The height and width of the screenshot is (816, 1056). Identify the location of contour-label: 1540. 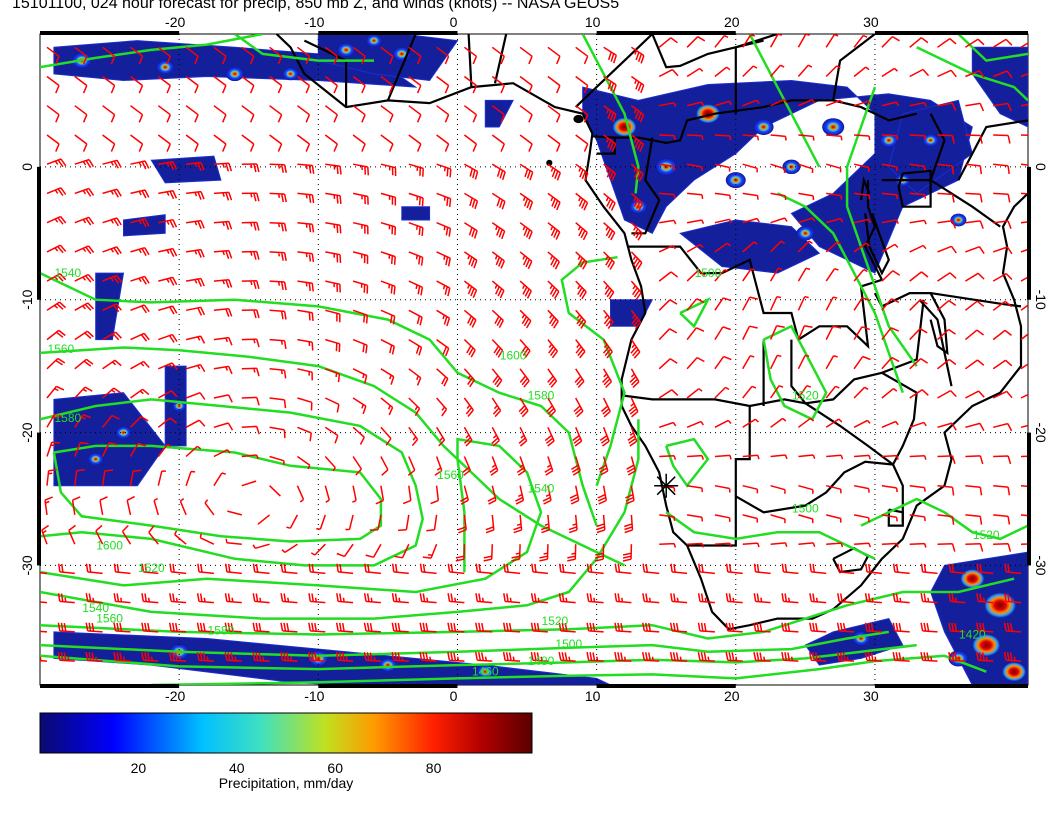
(67, 273).